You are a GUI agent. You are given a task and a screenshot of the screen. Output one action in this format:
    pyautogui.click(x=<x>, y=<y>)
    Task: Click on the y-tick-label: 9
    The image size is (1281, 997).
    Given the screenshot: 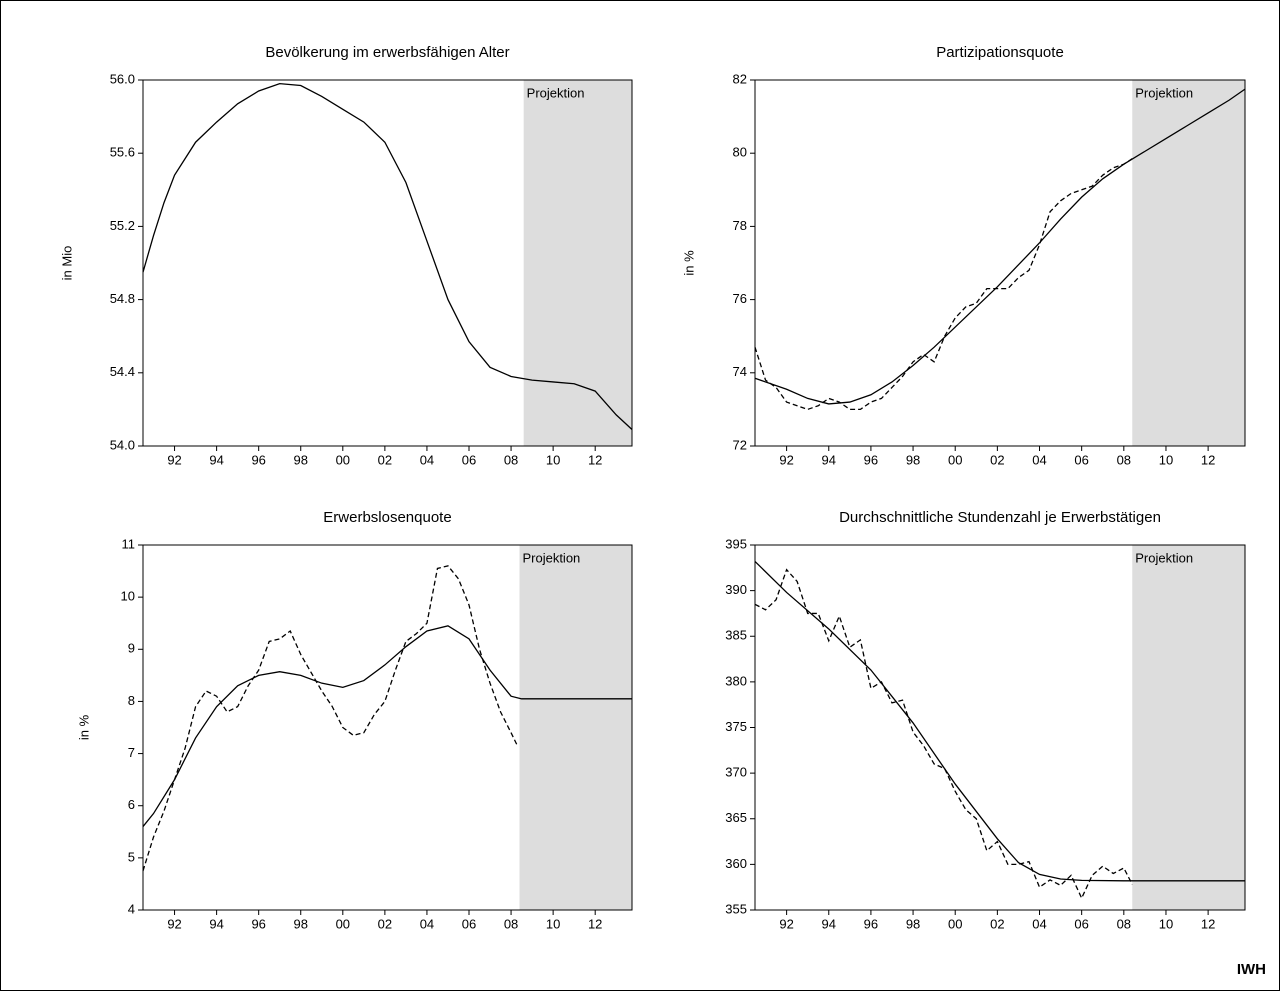 What is the action you would take?
    pyautogui.click(x=131, y=648)
    